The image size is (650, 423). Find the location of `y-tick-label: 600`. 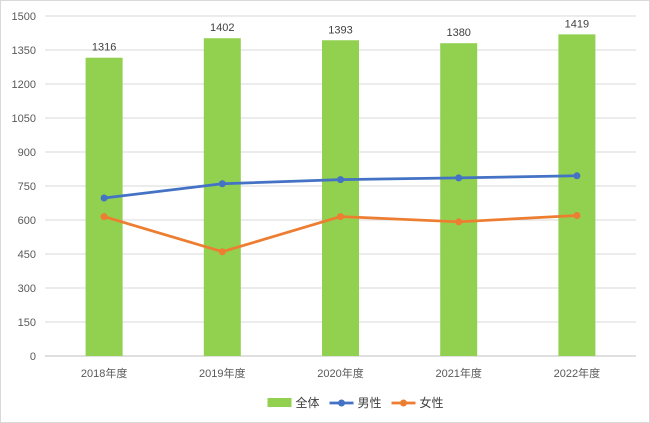

y-tick-label: 600 is located at coordinates (27, 221).